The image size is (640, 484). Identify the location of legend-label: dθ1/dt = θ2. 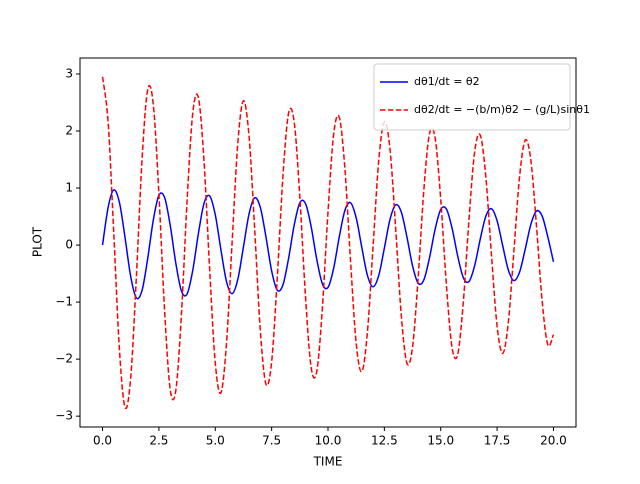
(447, 81).